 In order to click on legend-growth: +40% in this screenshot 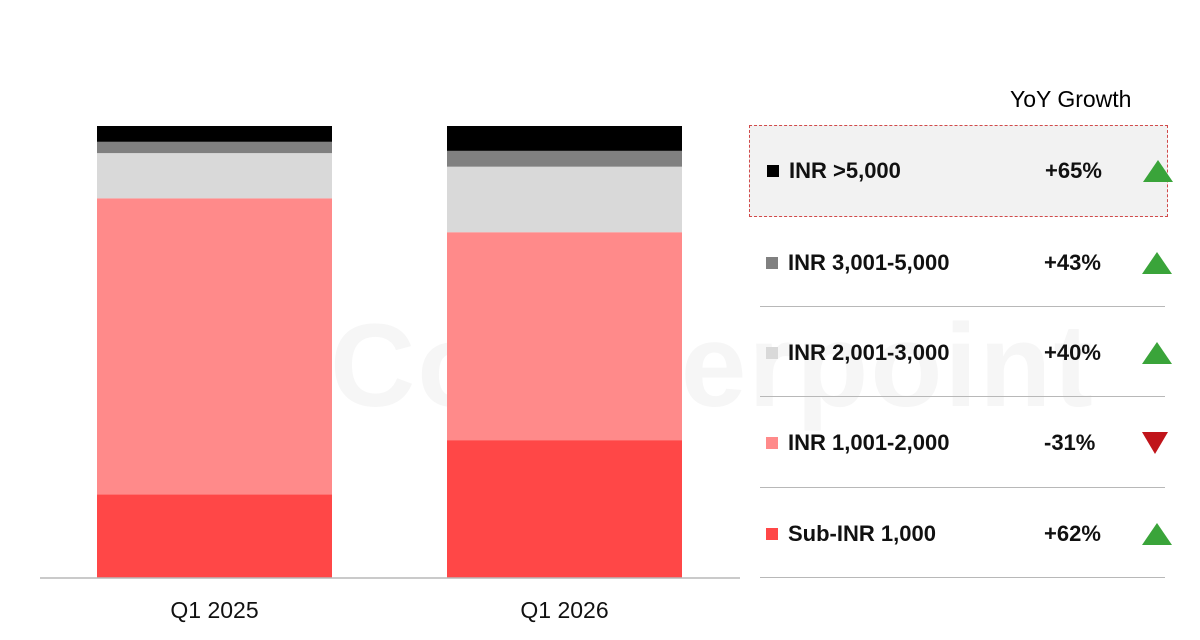, I will do `click(1072, 352)`.